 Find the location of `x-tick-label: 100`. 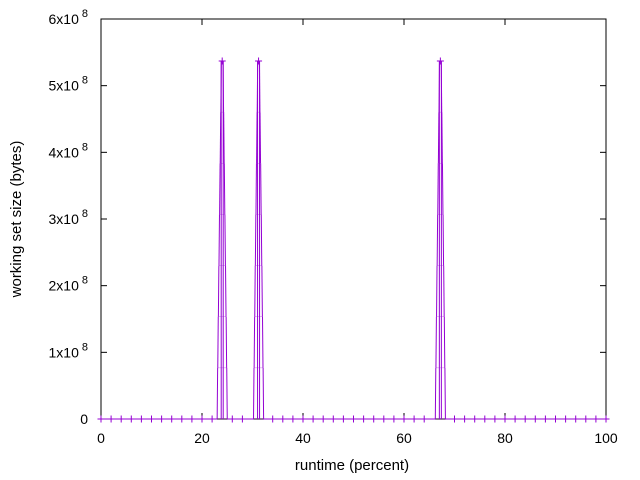

x-tick-label: 100 is located at coordinates (606, 438).